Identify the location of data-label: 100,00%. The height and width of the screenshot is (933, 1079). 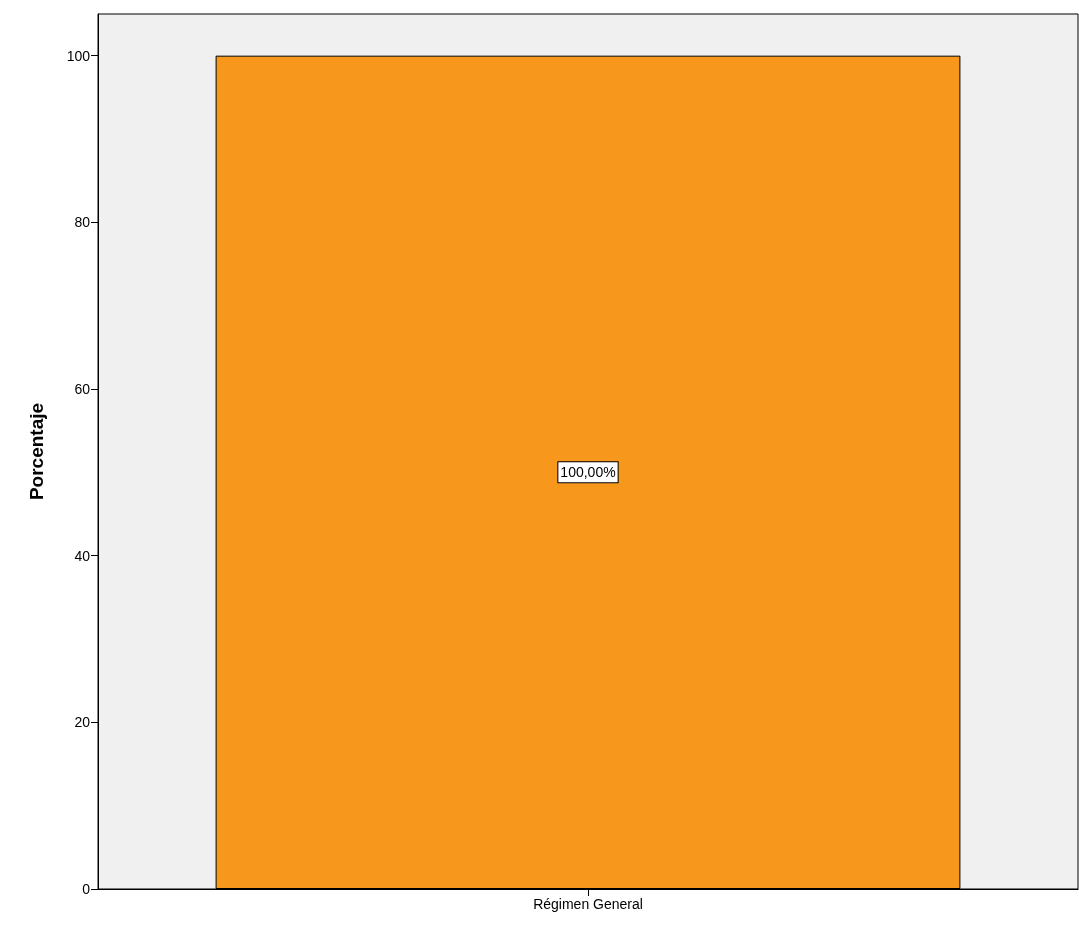
(588, 472).